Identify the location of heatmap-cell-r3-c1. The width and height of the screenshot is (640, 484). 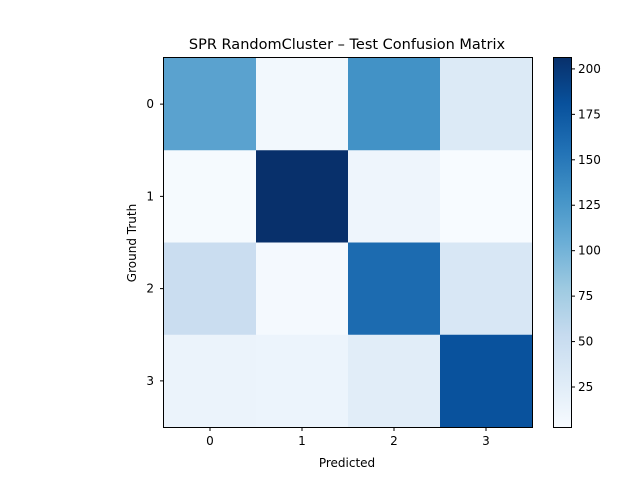
(302, 381).